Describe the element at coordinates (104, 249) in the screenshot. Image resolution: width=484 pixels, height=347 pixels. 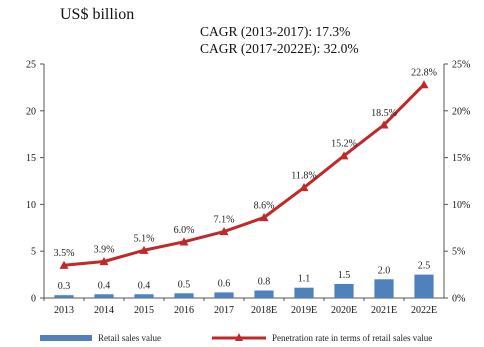
I see `line-value-label: 3.9%` at that location.